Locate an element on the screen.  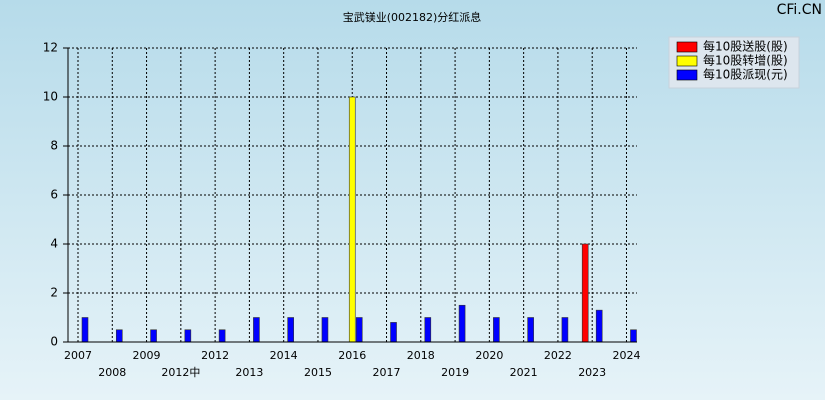
x-tick-label: 2013 is located at coordinates (249, 372).